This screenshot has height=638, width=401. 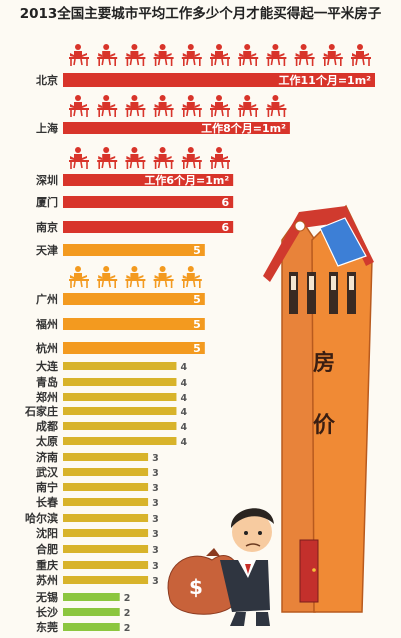 What do you see at coordinates (134, 299) in the screenshot?
I see `bar-广州` at bounding box center [134, 299].